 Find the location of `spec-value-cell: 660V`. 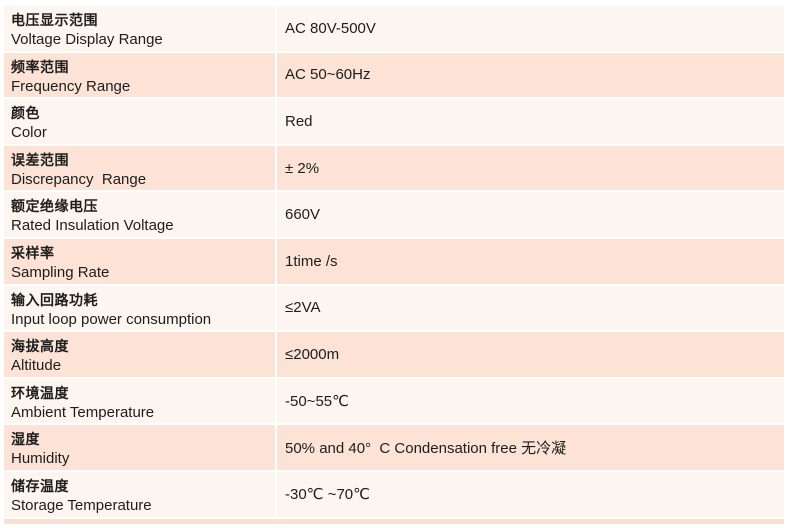

spec-value-cell: 660V is located at coordinates (529, 214).